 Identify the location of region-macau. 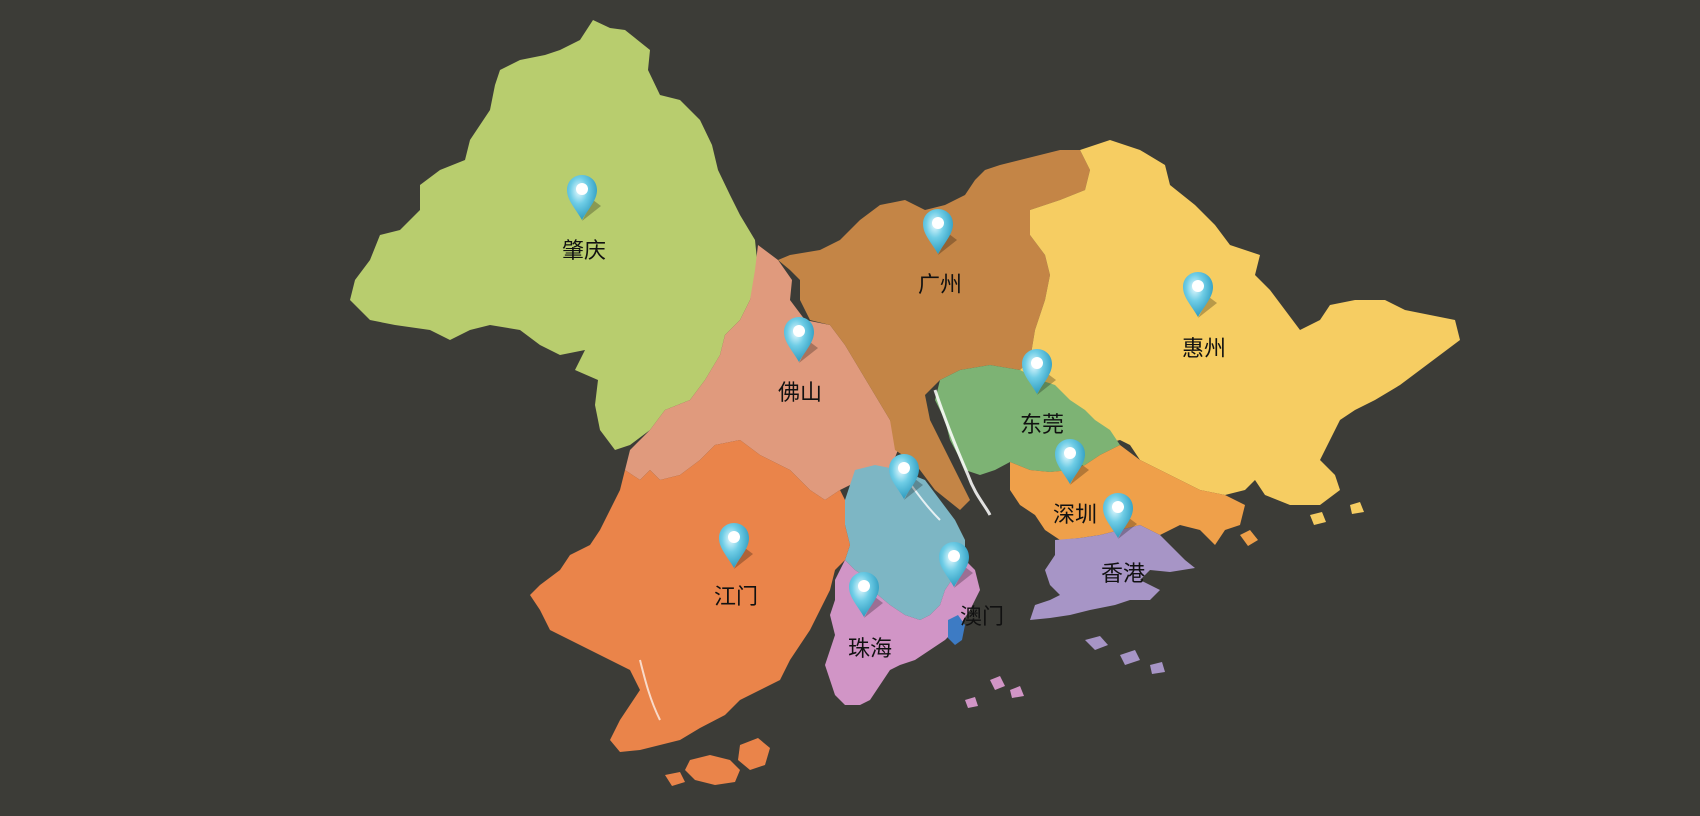
(956, 630).